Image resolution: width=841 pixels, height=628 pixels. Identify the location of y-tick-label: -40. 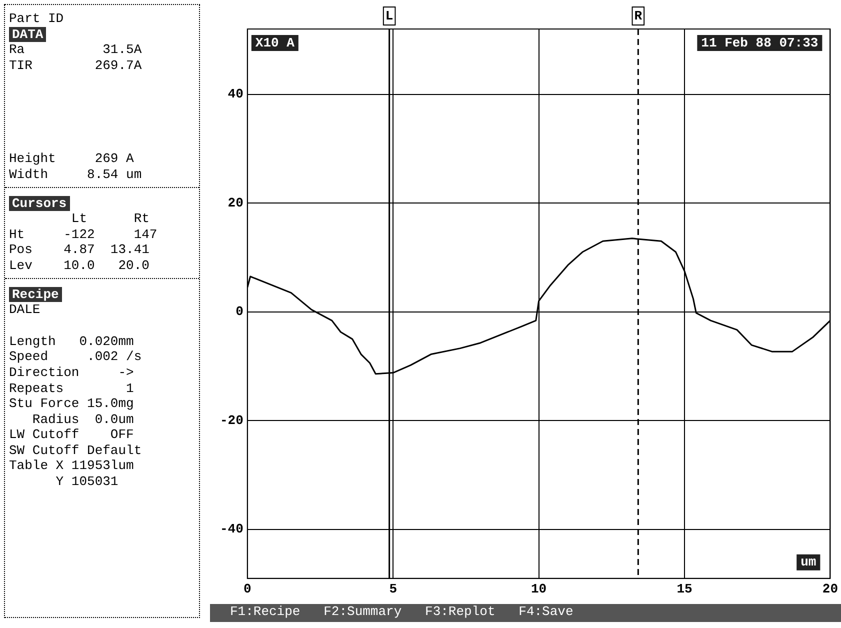
(232, 529).